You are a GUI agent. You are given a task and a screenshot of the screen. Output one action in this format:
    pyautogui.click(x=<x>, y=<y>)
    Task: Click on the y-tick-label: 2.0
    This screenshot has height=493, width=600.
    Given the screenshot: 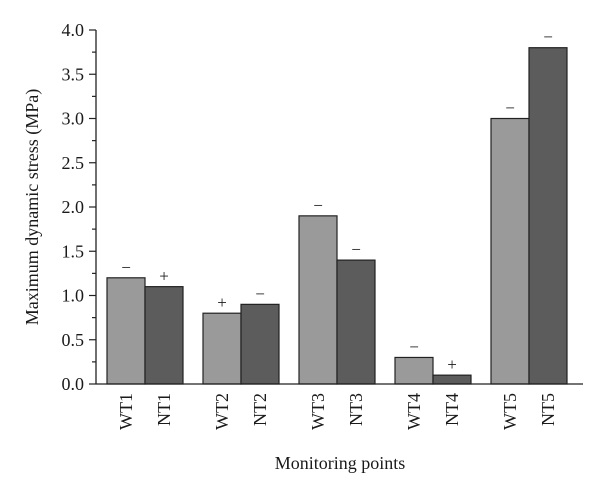 What is the action you would take?
    pyautogui.click(x=73, y=207)
    